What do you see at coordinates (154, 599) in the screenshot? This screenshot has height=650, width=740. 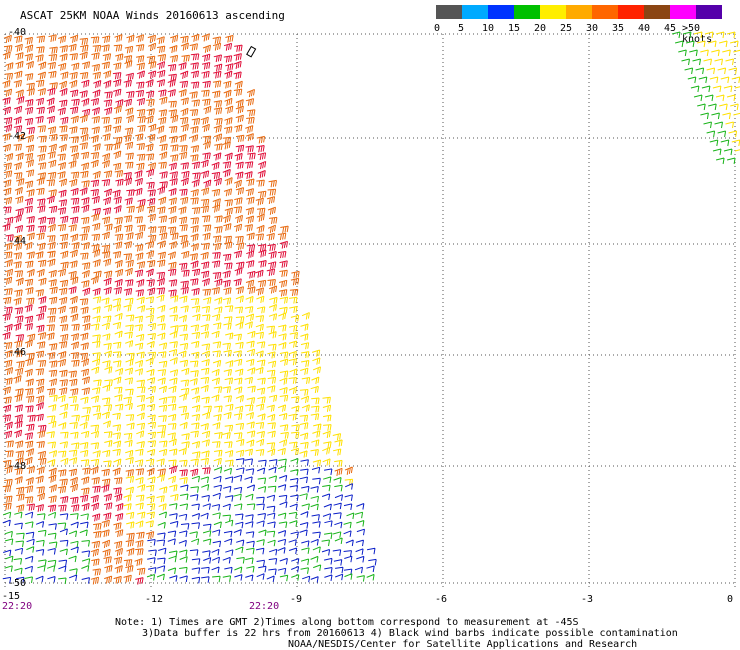 I see `lon-label: -12` at bounding box center [154, 599].